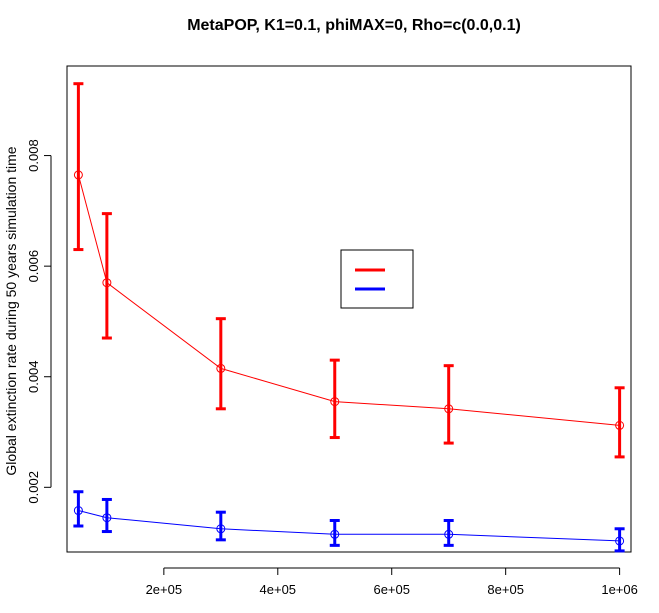 This screenshot has width=659, height=613. I want to click on series-line, so click(349, 526).